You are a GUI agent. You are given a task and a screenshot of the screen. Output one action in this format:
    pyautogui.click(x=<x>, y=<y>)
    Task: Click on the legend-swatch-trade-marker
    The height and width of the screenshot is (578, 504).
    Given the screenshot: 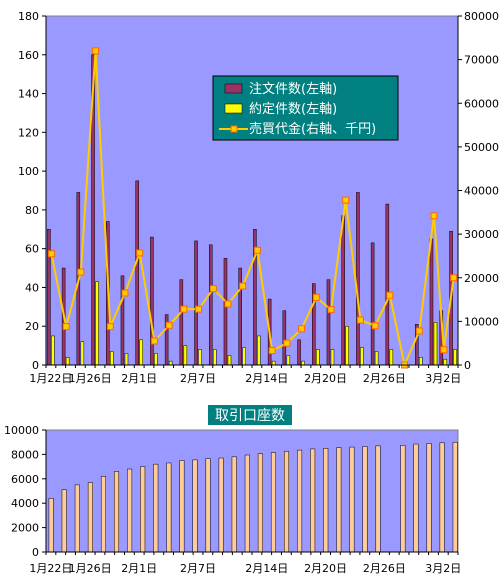 What is the action you would take?
    pyautogui.click(x=234, y=129)
    